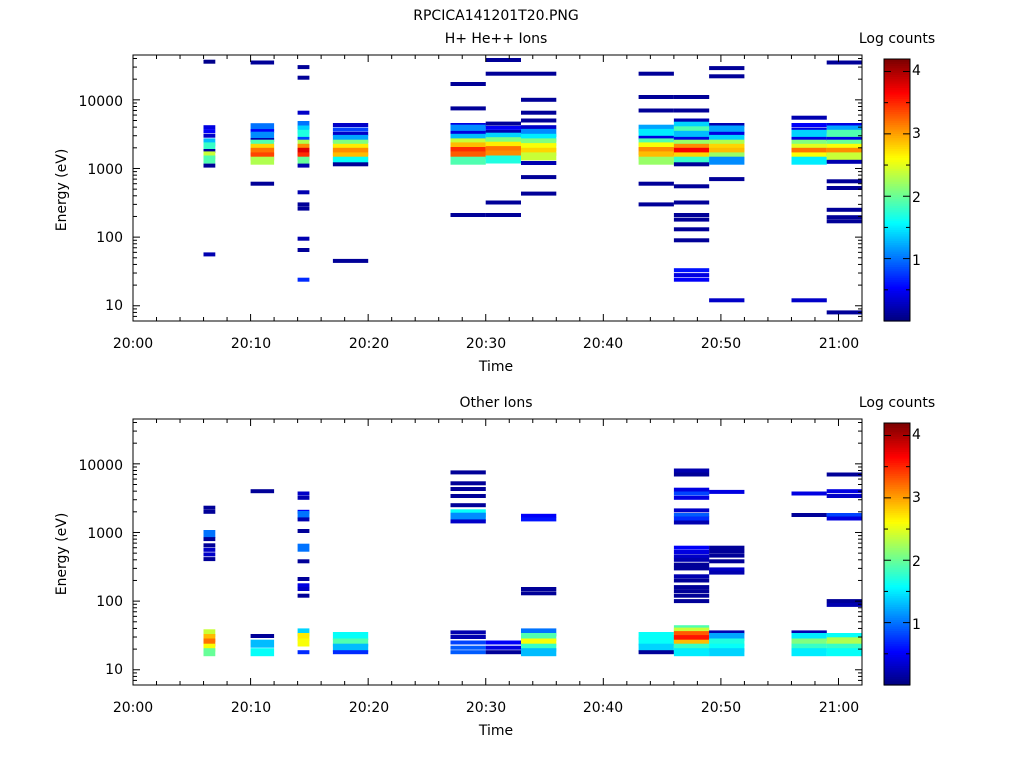 Image resolution: width=1024 pixels, height=772 pixels. I want to click on colorbar-tick-label: 2, so click(916, 198).